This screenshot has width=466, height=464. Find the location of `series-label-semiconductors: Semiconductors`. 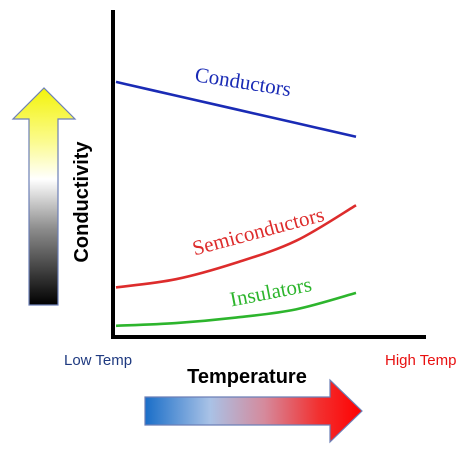

series-label-semiconductors: Semiconductors is located at coordinates (258, 231).